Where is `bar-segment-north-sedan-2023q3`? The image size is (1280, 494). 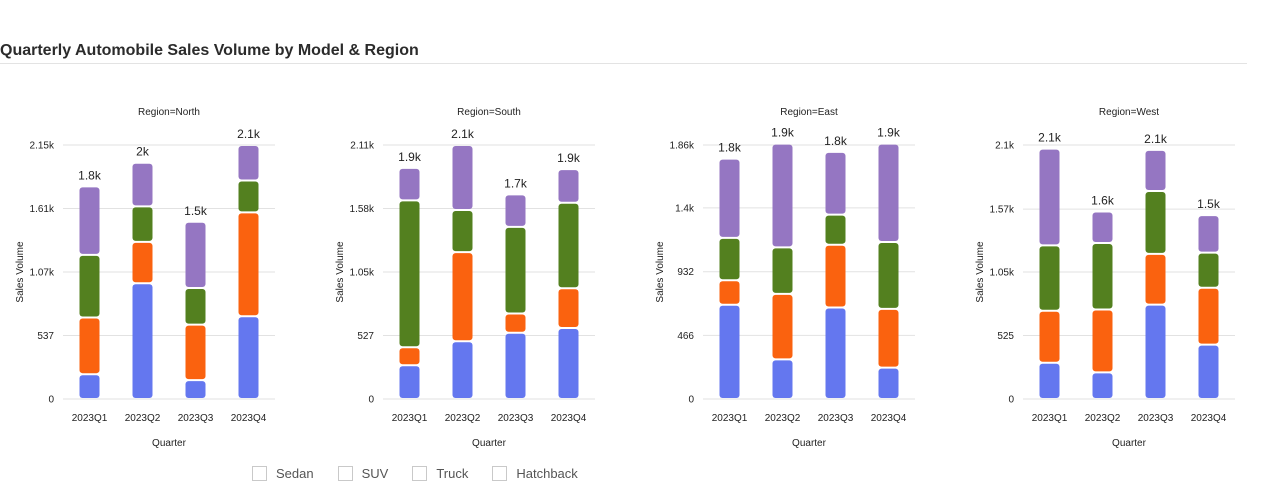
bar-segment-north-sedan-2023q3 is located at coordinates (195, 389).